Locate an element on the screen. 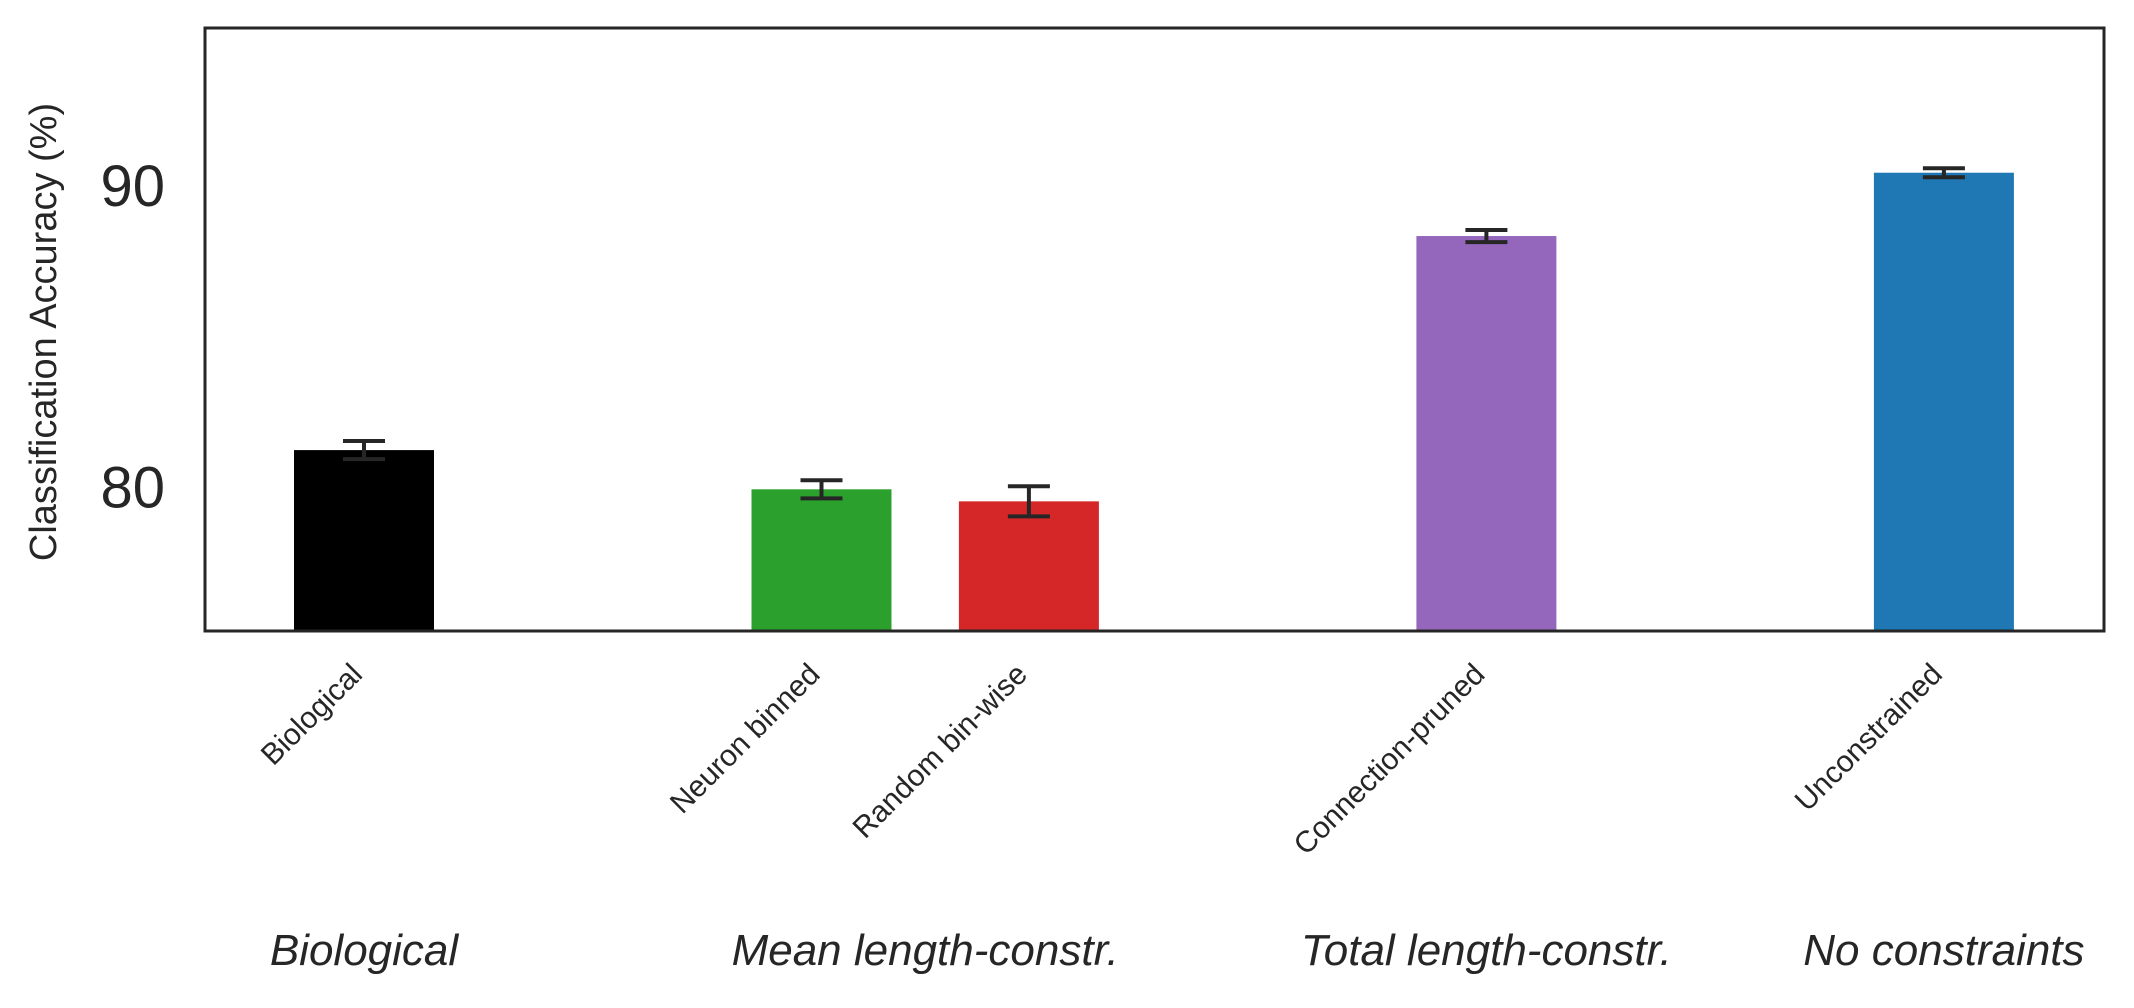  group-label: Mean length-constr. is located at coordinates (925, 950).